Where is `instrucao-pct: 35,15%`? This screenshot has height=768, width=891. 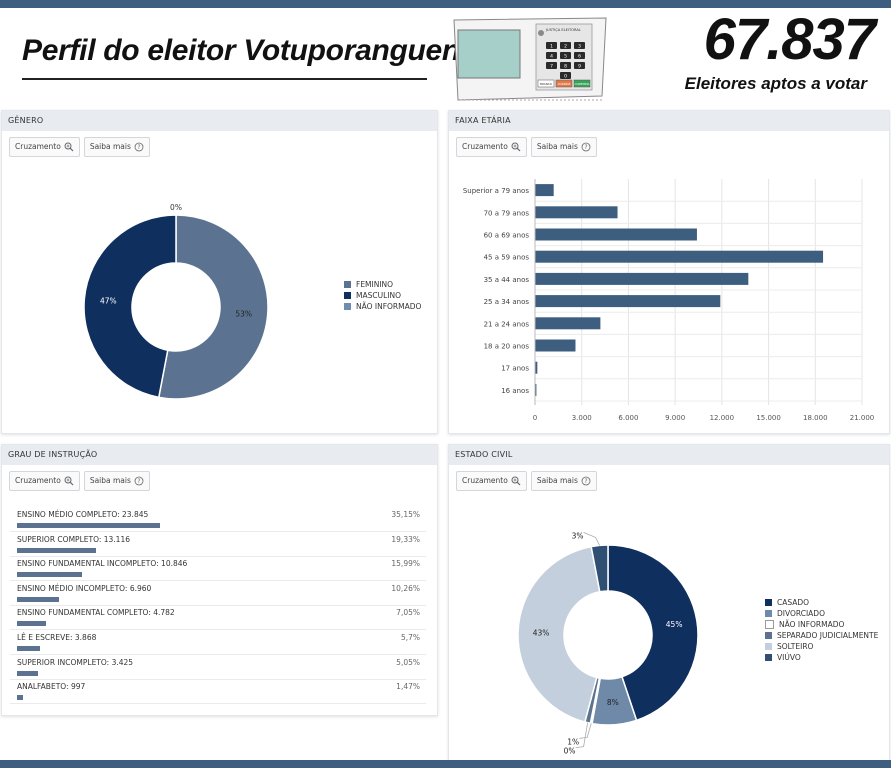
instrucao-pct: 35,15% is located at coordinates (405, 514).